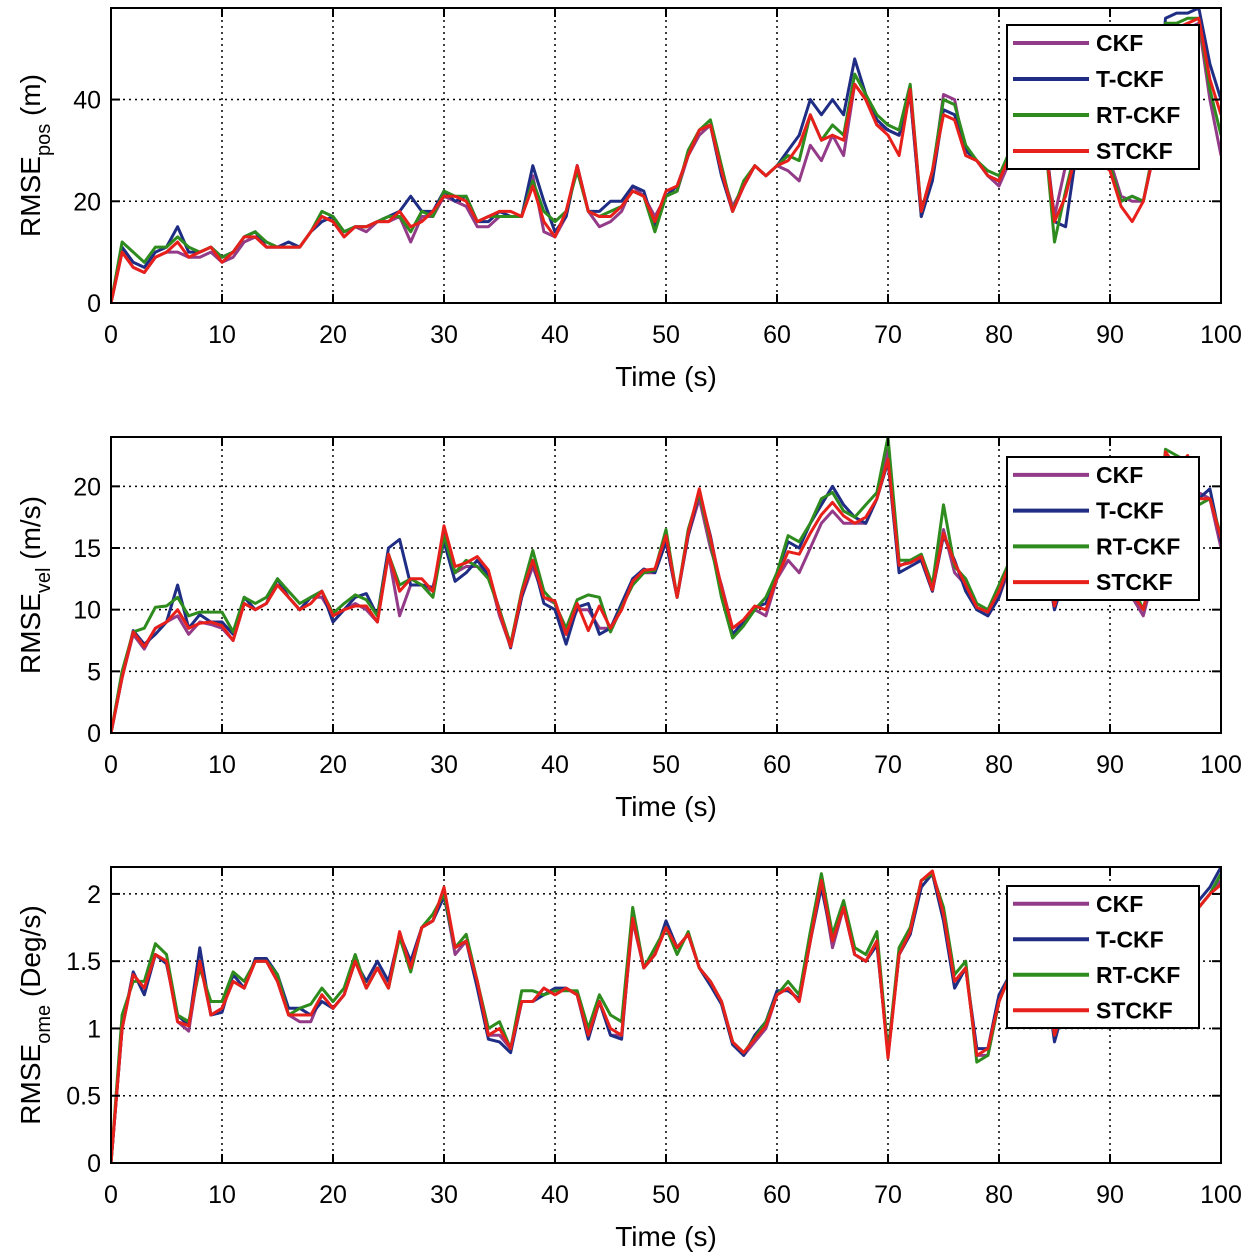 This screenshot has width=1250, height=1259. Describe the element at coordinates (94, 895) in the screenshot. I see `y-tick-label: 2` at that location.